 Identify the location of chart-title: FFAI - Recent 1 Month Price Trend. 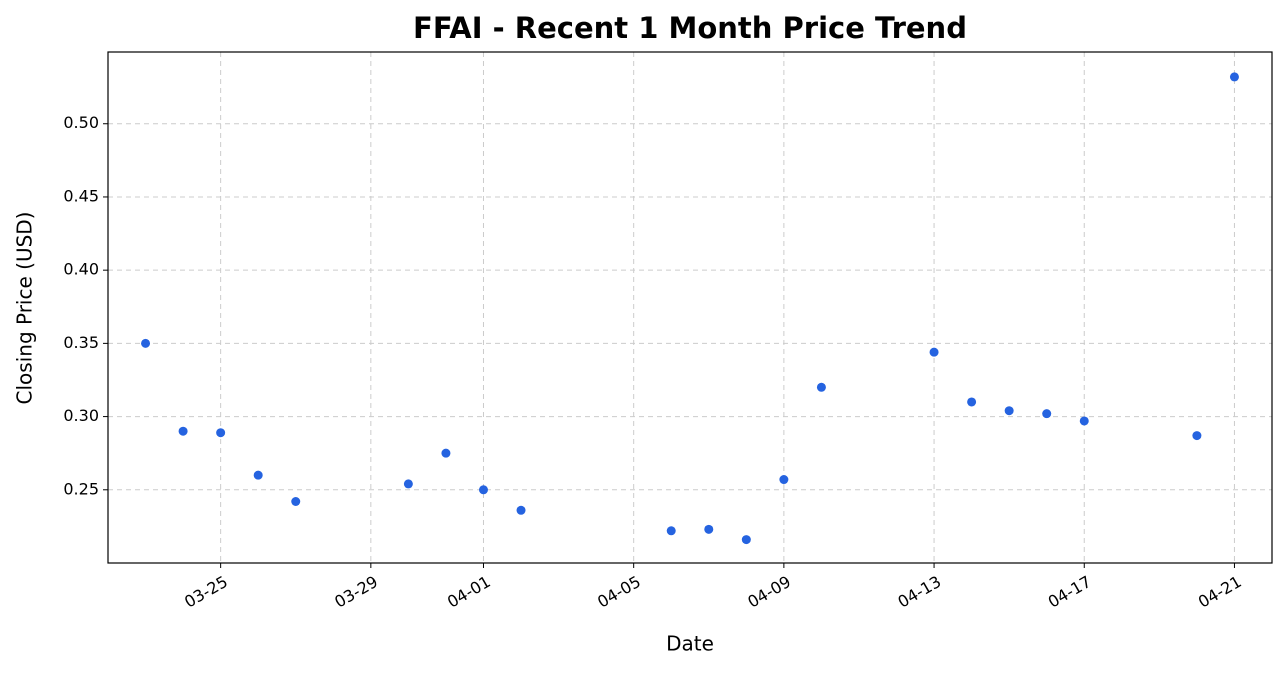
(690, 28).